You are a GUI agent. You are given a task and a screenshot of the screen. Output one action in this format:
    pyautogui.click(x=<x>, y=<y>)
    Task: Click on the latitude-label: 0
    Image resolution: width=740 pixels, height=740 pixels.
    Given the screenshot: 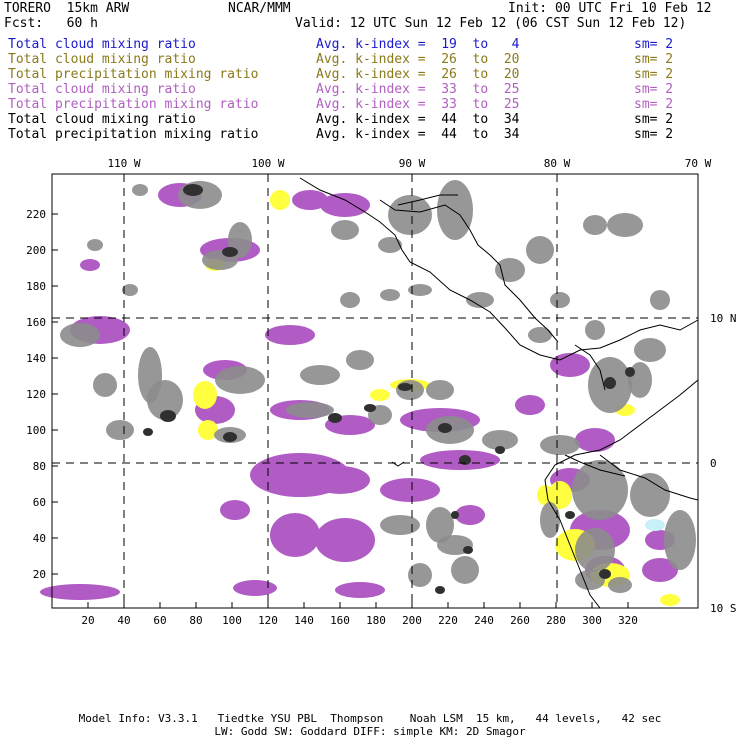 What is the action you would take?
    pyautogui.click(x=713, y=463)
    